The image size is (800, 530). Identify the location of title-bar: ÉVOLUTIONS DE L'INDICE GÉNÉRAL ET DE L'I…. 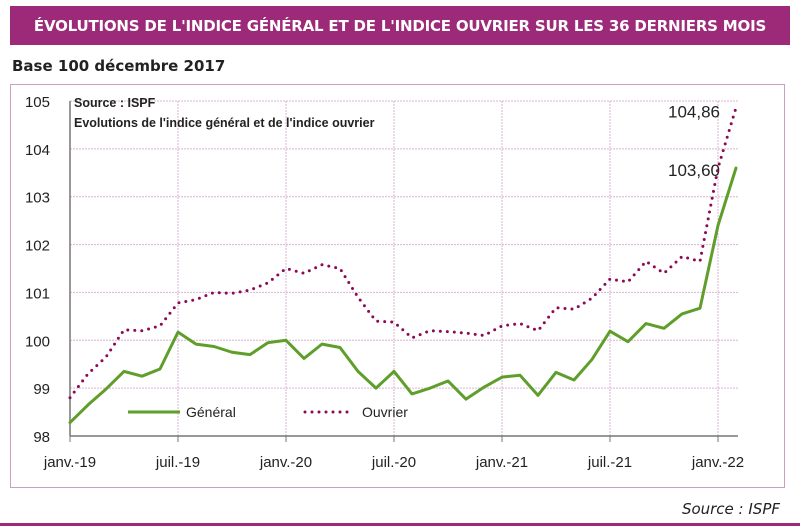
(400, 25).